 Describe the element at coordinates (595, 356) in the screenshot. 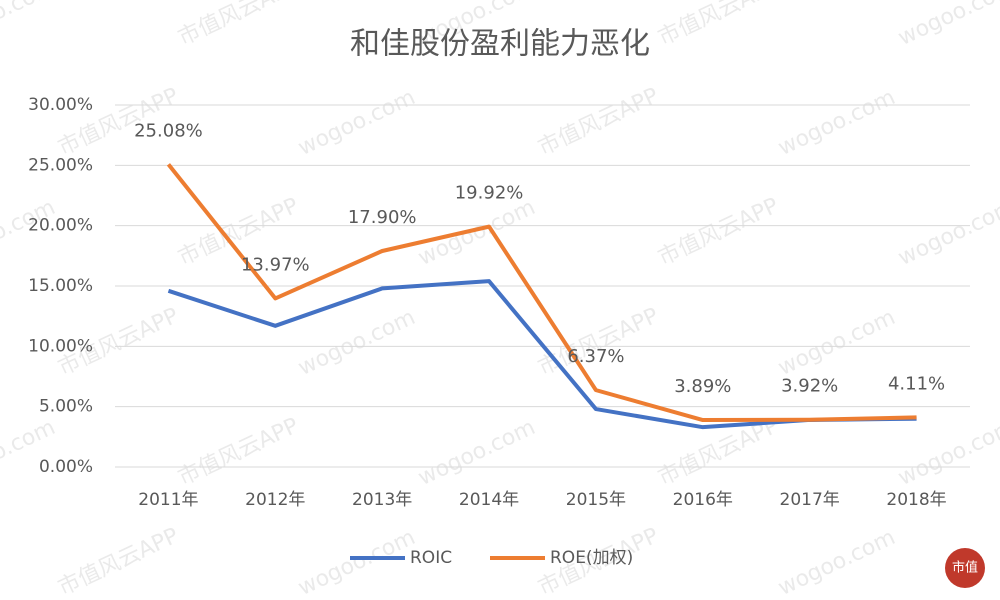

I see `data-label: 6.37%` at that location.